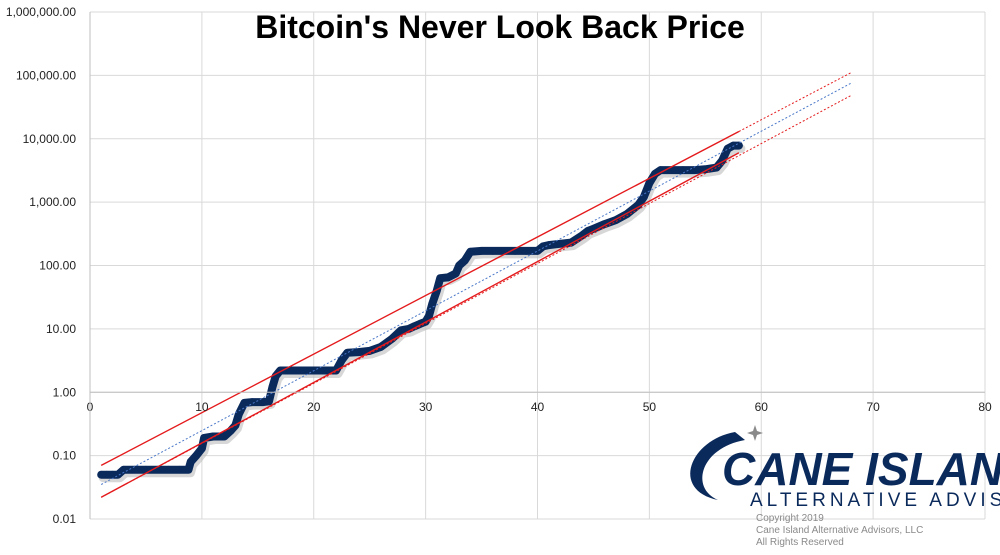 Image resolution: width=1000 pixels, height=555 pixels. I want to click on channel-upper-extension-line, so click(795, 102).